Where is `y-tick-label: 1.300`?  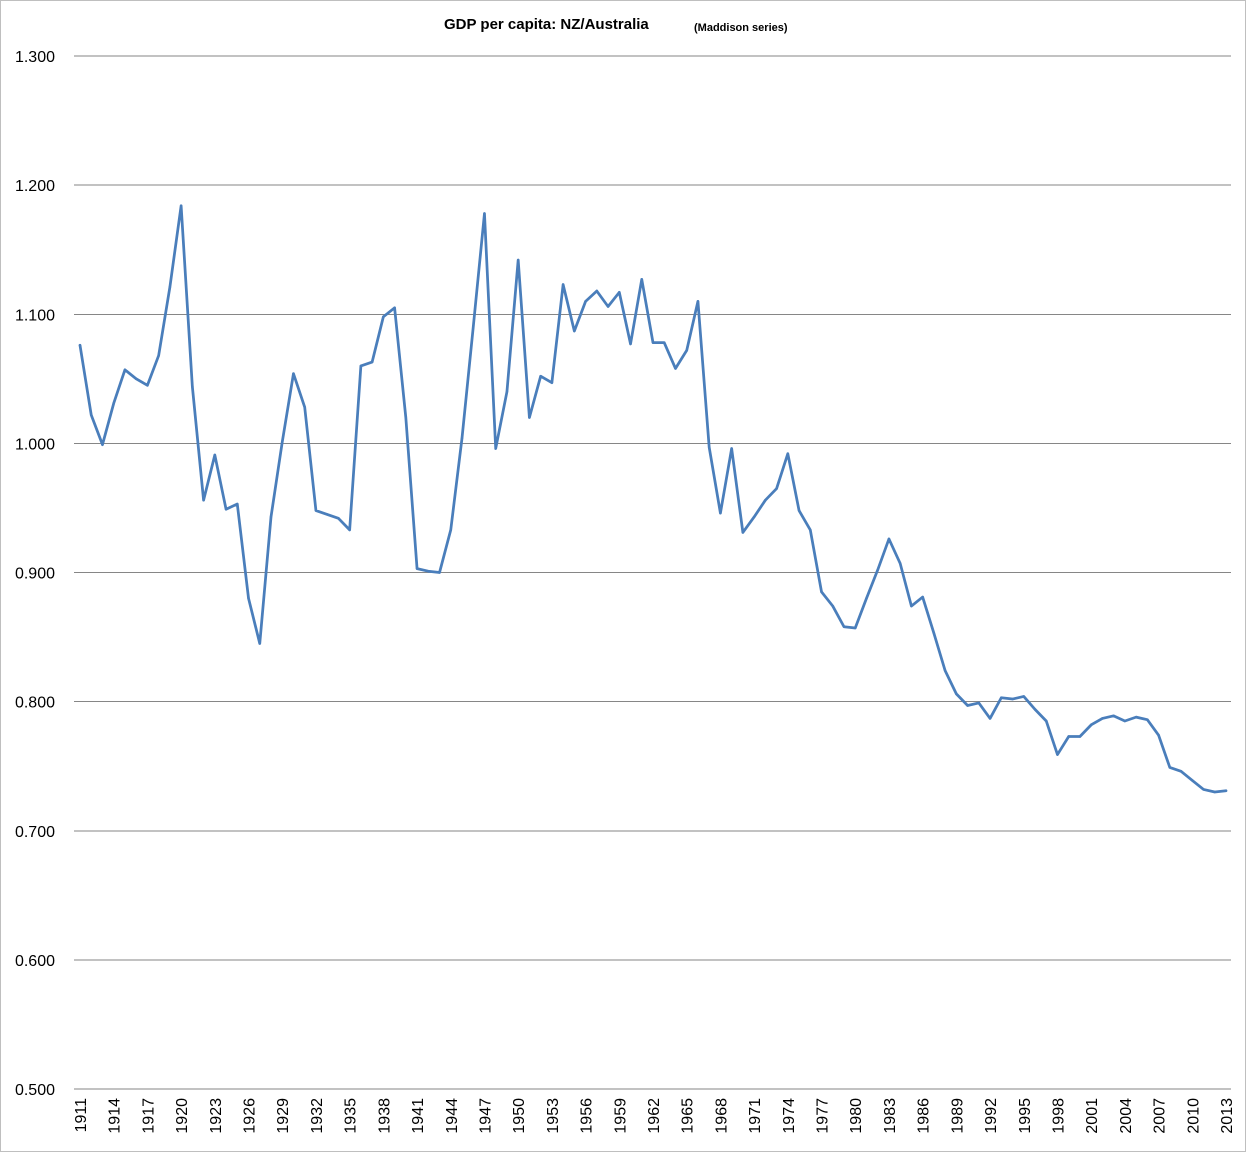
y-tick-label: 1.300 is located at coordinates (35, 57).